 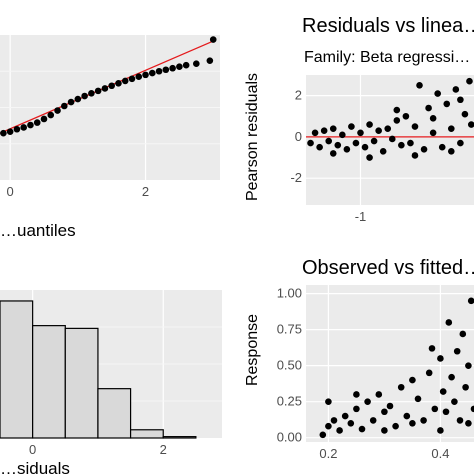 I want to click on observed-fitted-background, so click(x=390, y=363).